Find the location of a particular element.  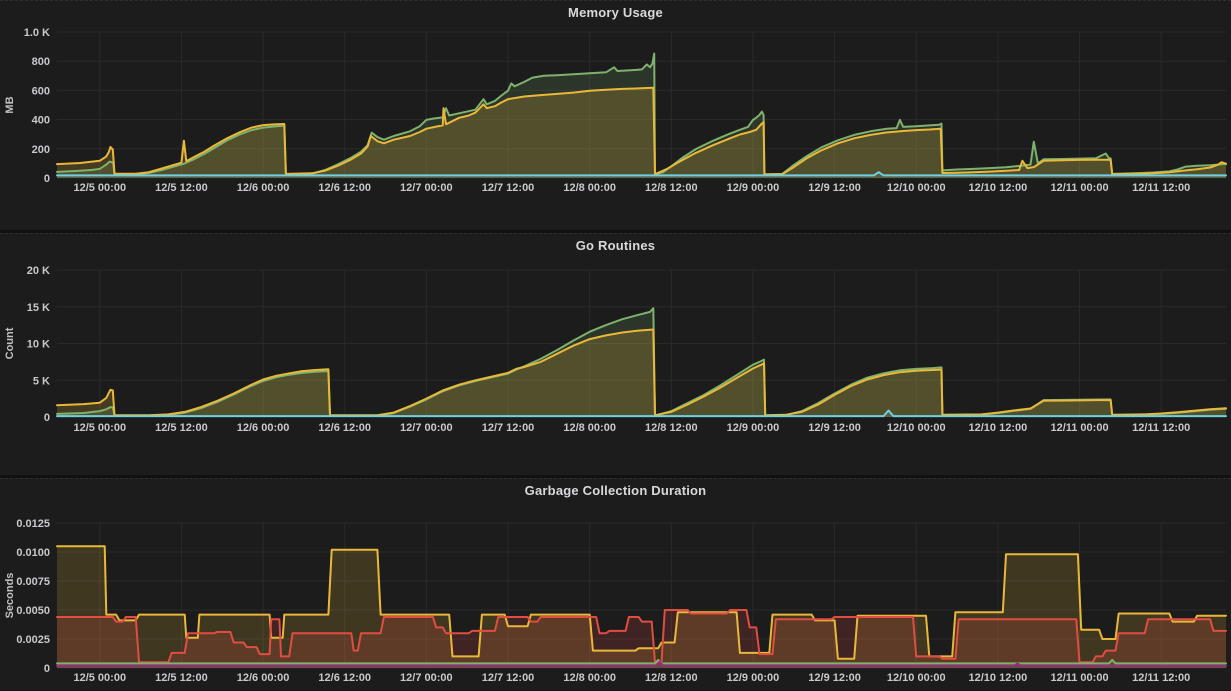

y-tick-label: 1.0 K is located at coordinates (37, 33).